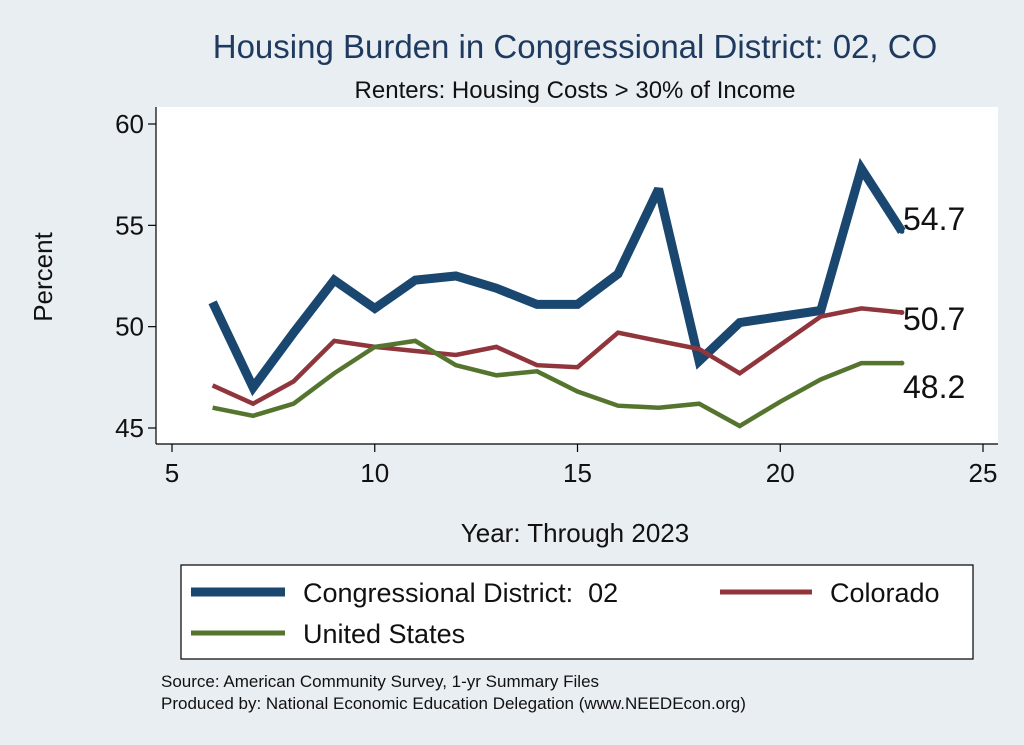  I want to click on x-axis-ticks: 5 10 15 20 25, so click(581, 466).